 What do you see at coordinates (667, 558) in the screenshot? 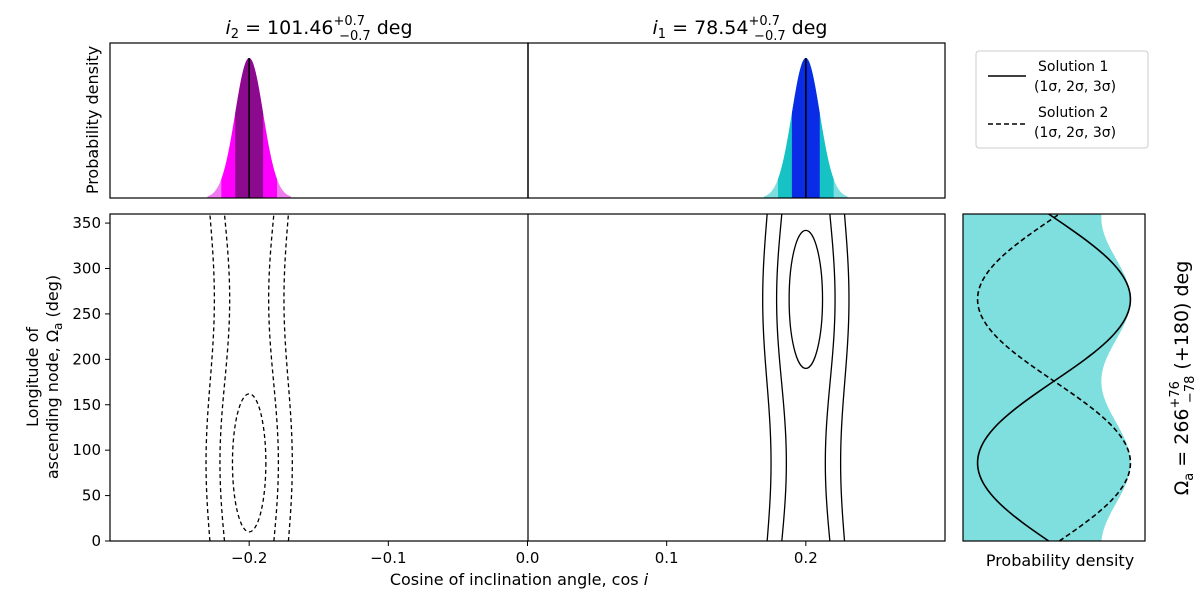
I see `xtick-label: 0.1` at bounding box center [667, 558].